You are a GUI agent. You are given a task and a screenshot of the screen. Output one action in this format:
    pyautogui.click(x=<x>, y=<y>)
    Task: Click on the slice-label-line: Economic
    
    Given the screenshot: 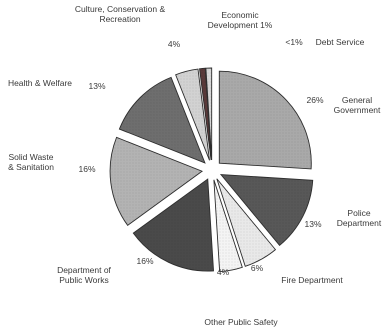 What is the action you would take?
    pyautogui.click(x=240, y=15)
    